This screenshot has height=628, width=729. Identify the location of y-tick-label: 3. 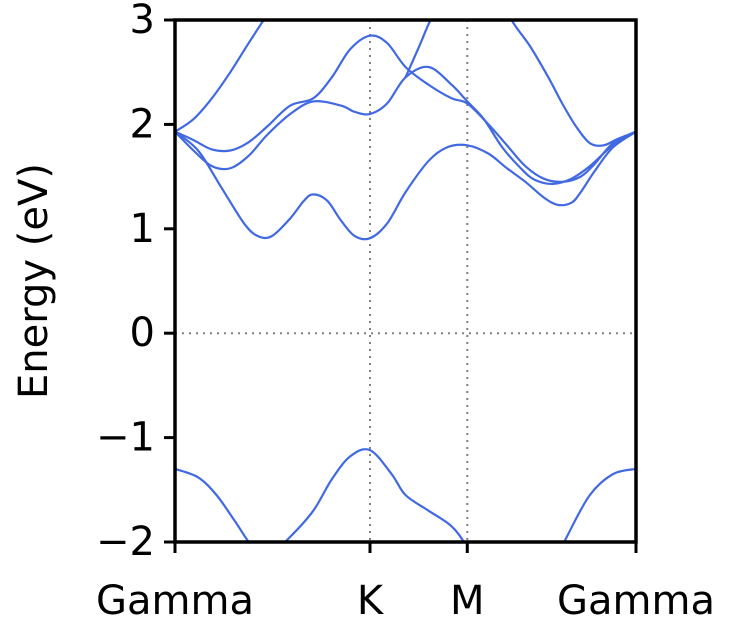
(142, 21).